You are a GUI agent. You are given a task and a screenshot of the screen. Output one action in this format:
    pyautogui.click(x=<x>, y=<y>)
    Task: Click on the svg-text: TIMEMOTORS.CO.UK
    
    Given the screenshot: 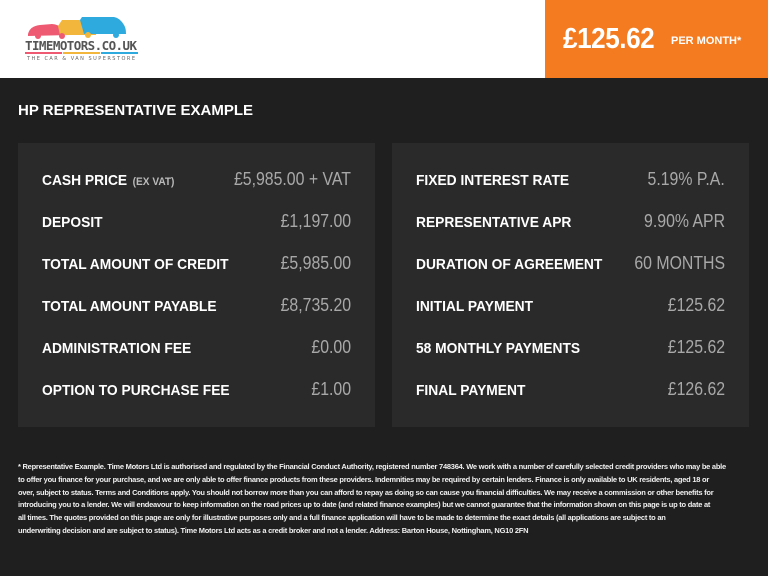 What is the action you would take?
    pyautogui.click(x=81, y=45)
    